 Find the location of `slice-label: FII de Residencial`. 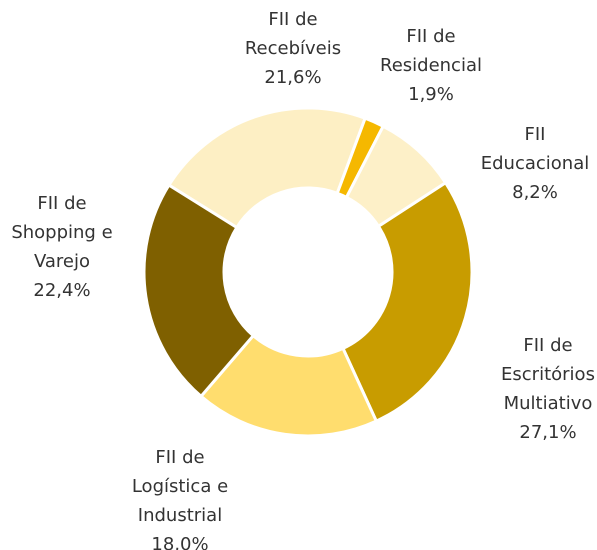

slice-label: FII de Residencial is located at coordinates (431, 51).